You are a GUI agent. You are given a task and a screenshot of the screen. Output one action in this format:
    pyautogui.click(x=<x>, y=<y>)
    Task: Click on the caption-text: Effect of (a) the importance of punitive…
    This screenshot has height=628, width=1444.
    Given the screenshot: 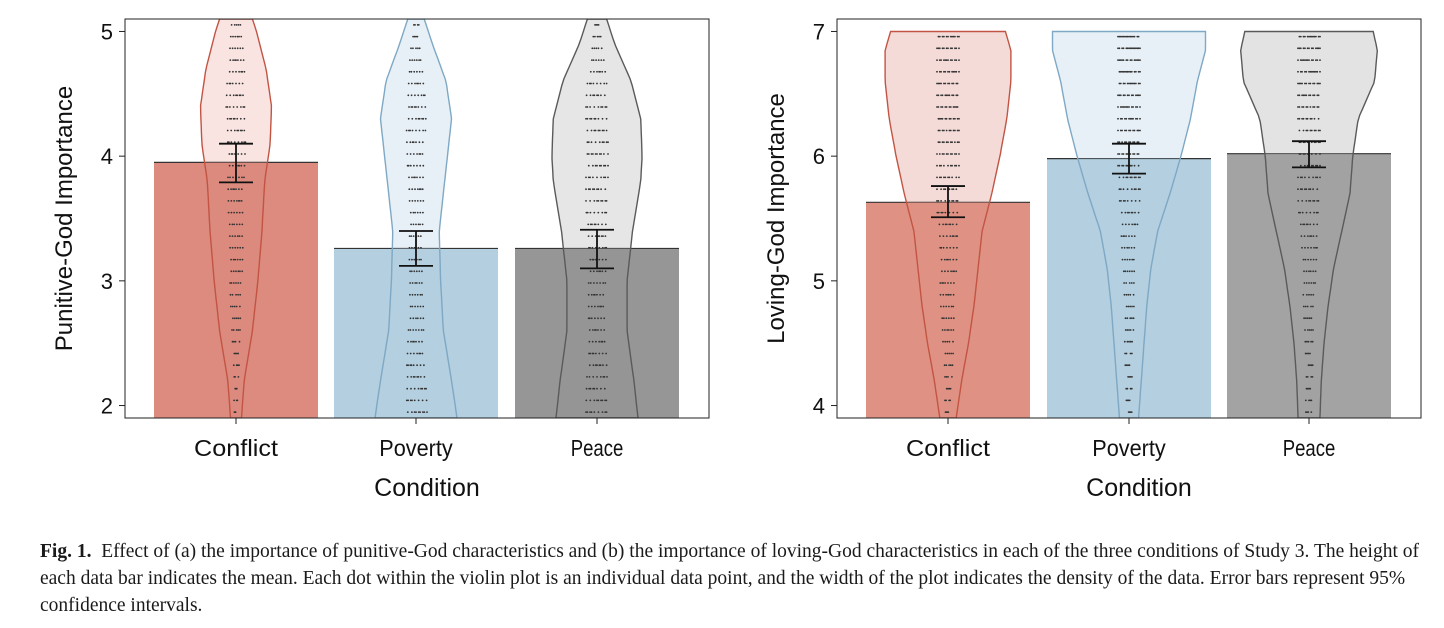 What is the action you would take?
    pyautogui.click(x=730, y=578)
    